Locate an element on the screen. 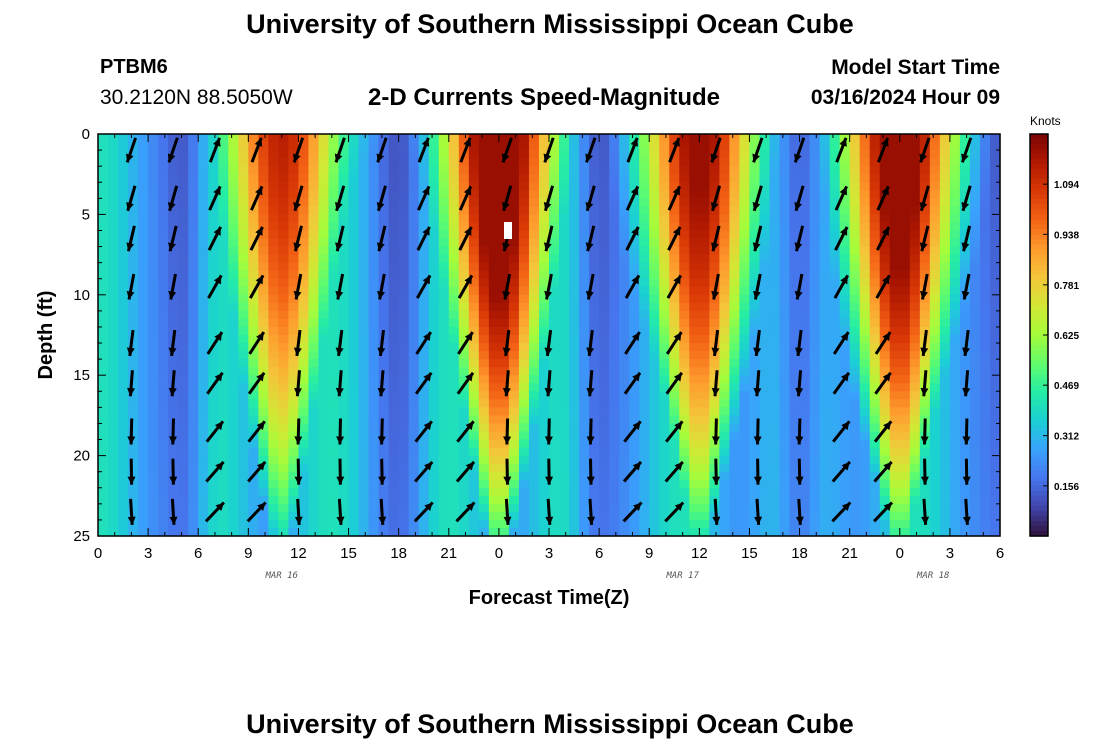 The width and height of the screenshot is (1100, 750). colorbar-swatch is located at coordinates (1039, 172).